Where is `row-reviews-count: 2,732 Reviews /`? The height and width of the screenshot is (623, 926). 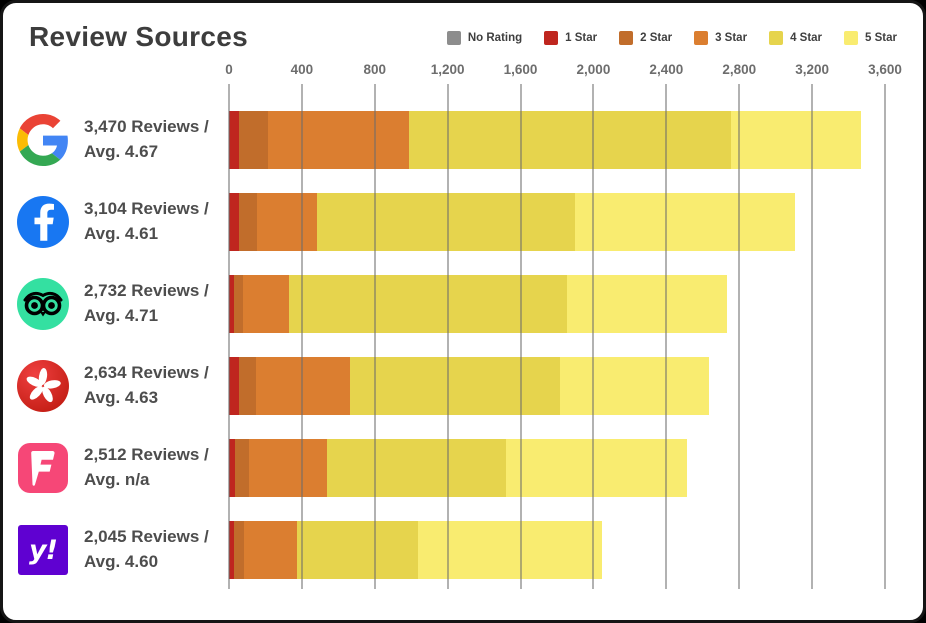
row-reviews-count: 2,732 Reviews / is located at coordinates (146, 291).